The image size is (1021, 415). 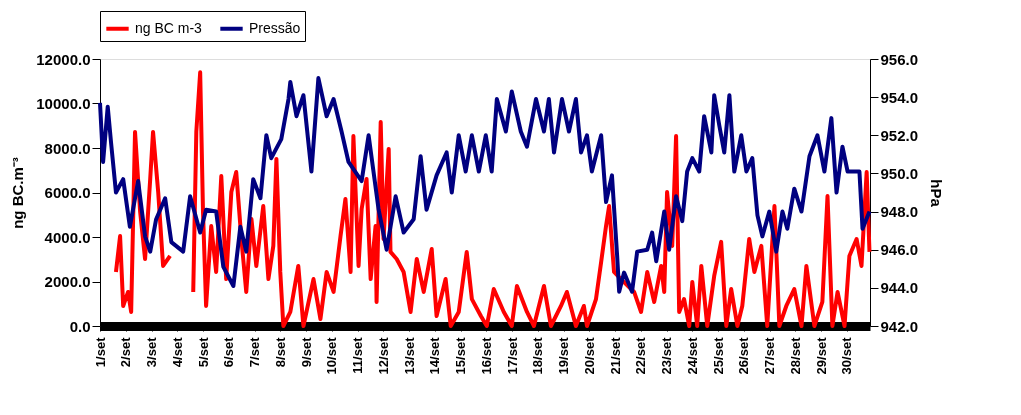 What do you see at coordinates (100, 352) in the screenshot?
I see `x-tick-label: 1/set` at bounding box center [100, 352].